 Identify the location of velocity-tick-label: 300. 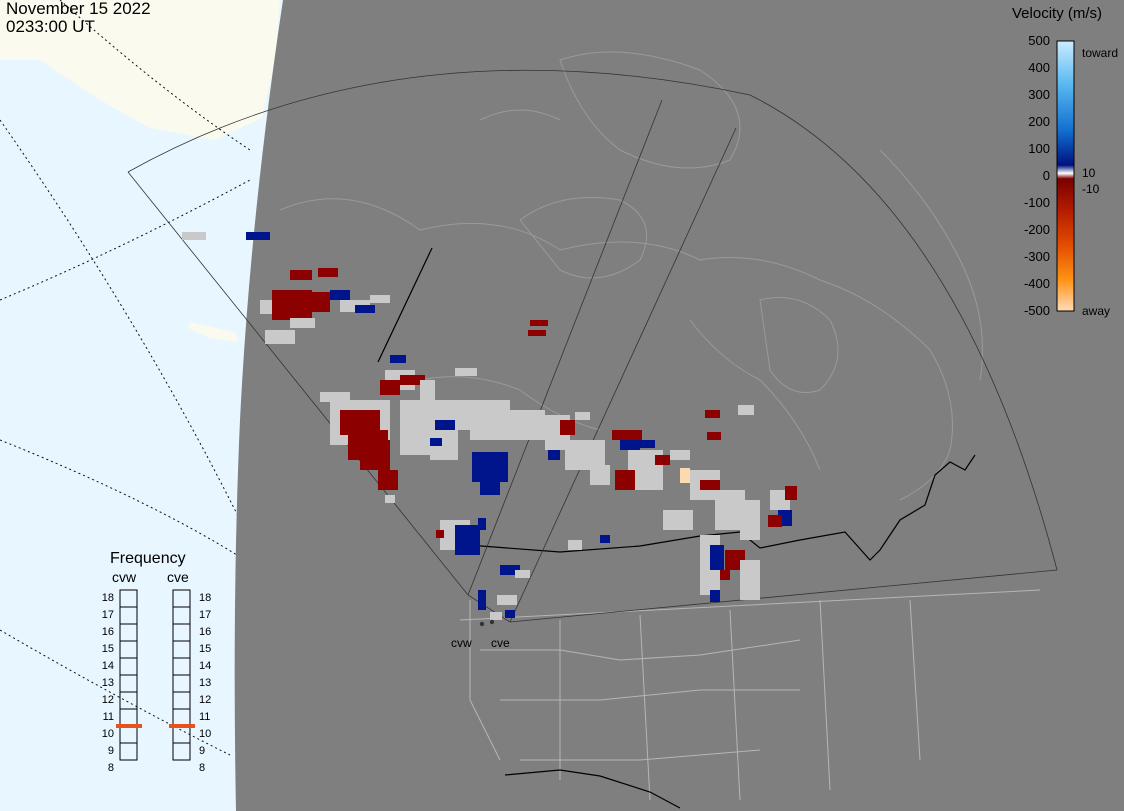
(1039, 94).